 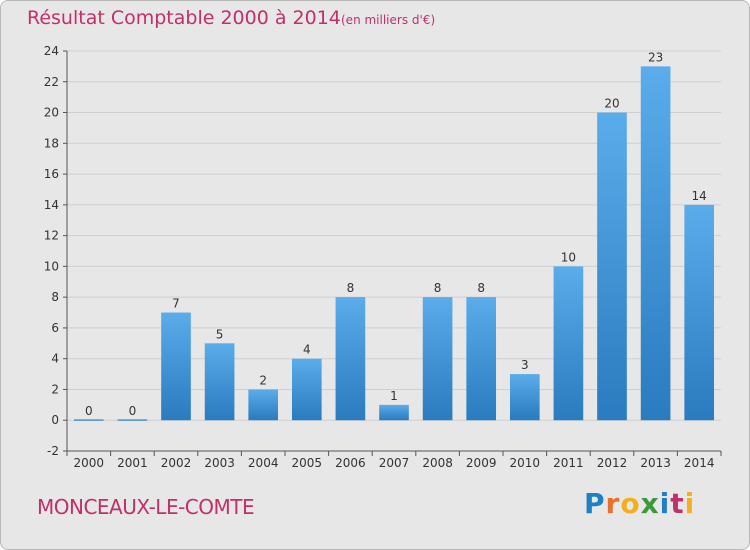 What do you see at coordinates (437, 463) in the screenshot?
I see `x-tick-label: 2008` at bounding box center [437, 463].